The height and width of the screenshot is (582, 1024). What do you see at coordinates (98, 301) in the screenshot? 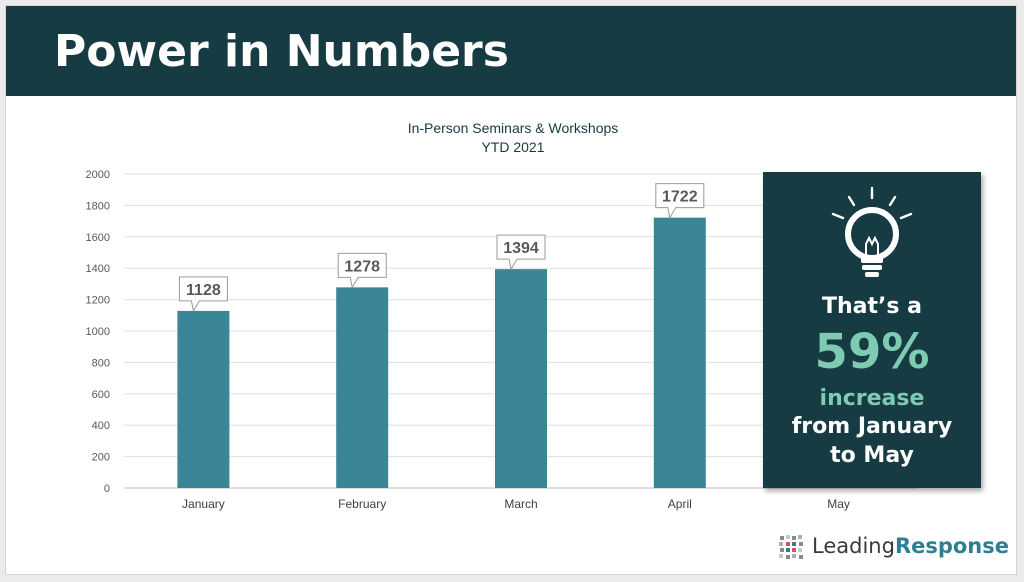
I see `y-tick-label: 1200` at bounding box center [98, 301].